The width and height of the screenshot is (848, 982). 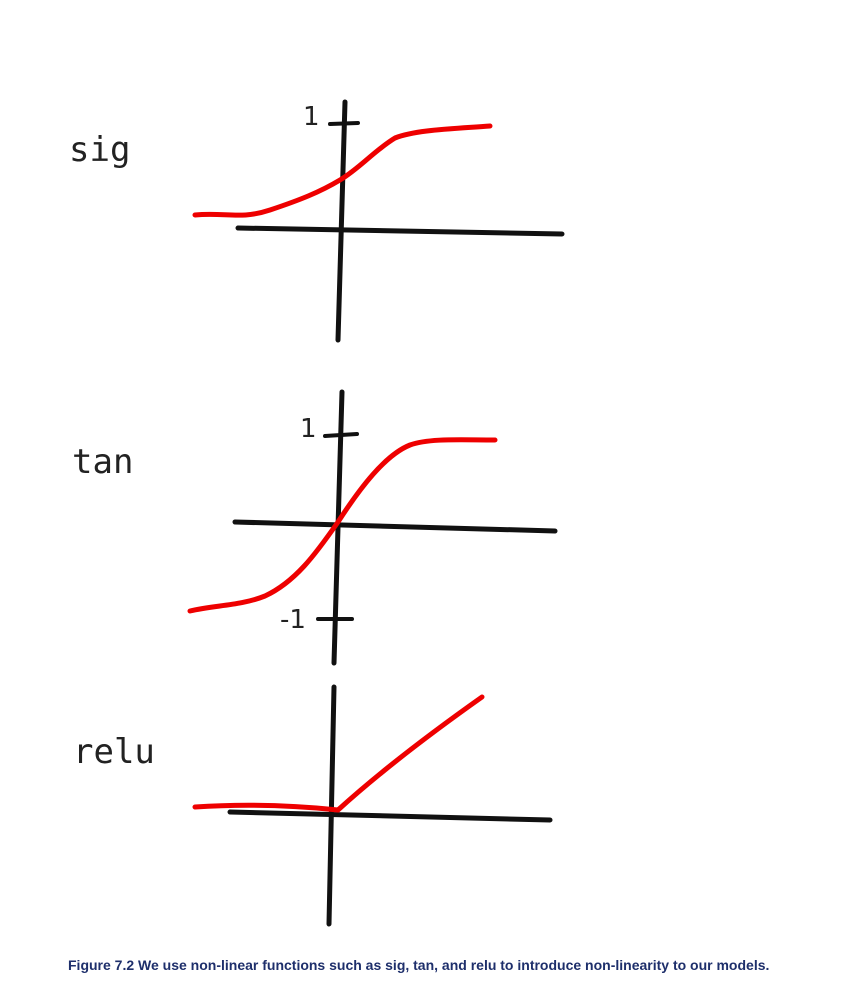 What do you see at coordinates (344, 123) in the screenshot?
I see `sig-tick-one` at bounding box center [344, 123].